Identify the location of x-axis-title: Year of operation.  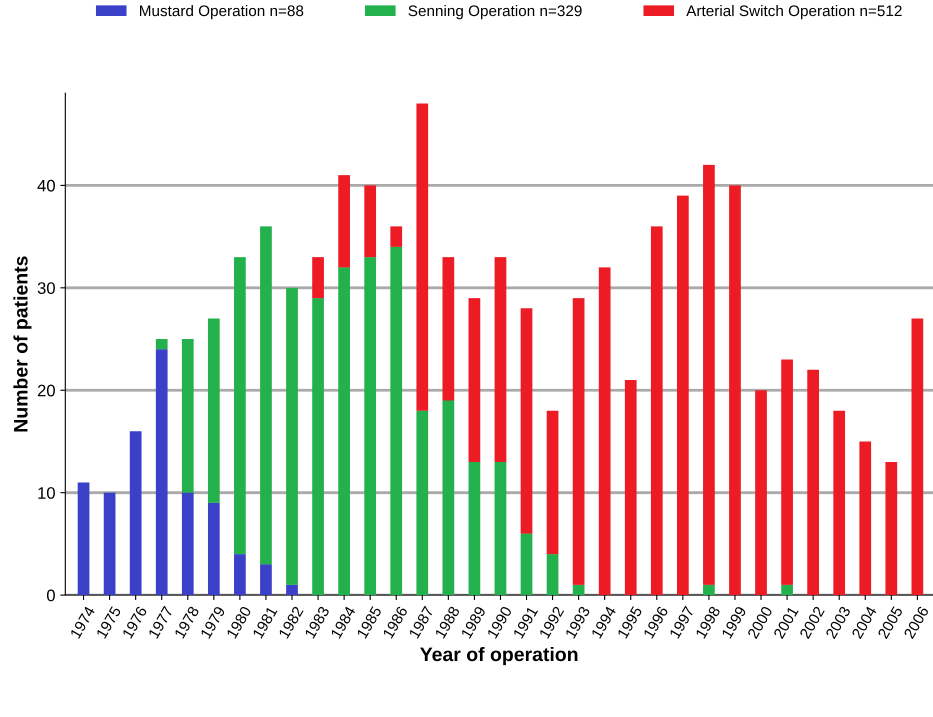
(499, 656).